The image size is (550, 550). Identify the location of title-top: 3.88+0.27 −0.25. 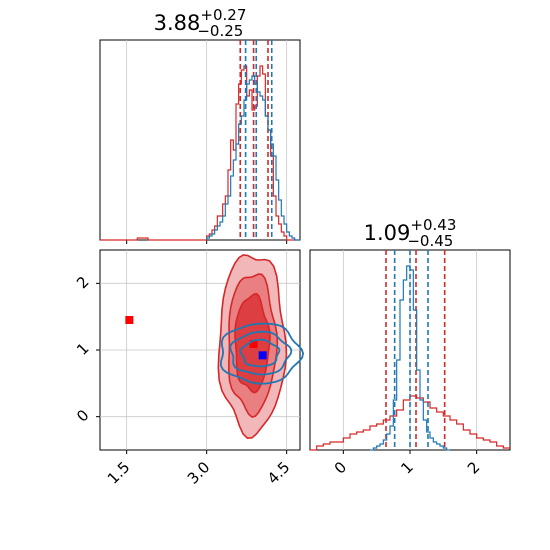
(200, 23).